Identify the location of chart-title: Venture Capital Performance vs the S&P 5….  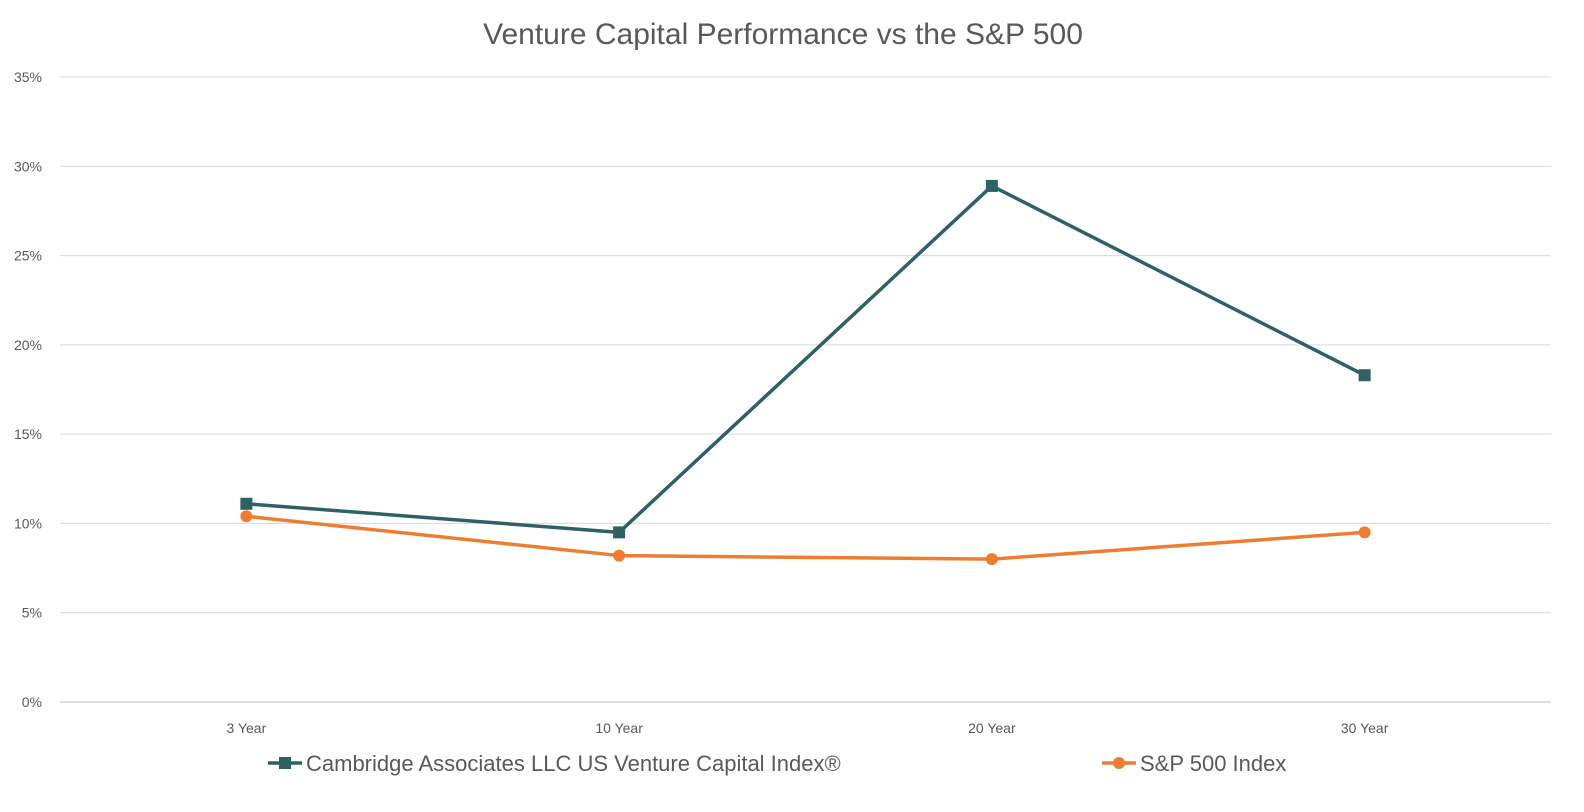
(783, 34).